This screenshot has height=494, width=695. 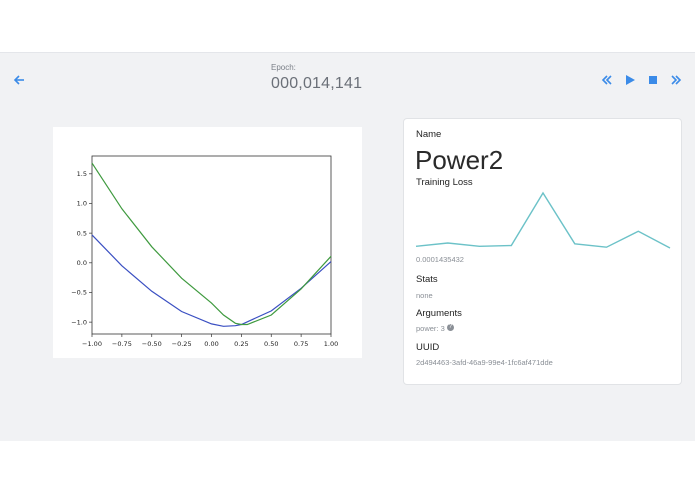 I want to click on plot-frame, so click(x=211, y=245).